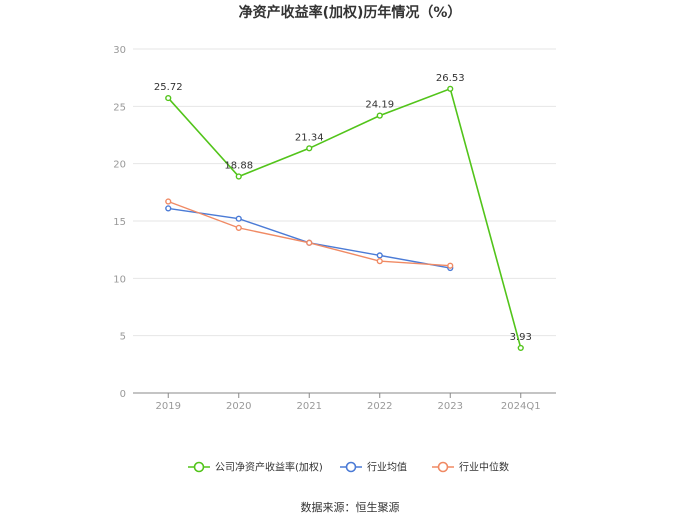  What do you see at coordinates (344, 402) in the screenshot?
I see `x-axis: 2019 2020 2021 2022 2023 2024Q1` at bounding box center [344, 402].